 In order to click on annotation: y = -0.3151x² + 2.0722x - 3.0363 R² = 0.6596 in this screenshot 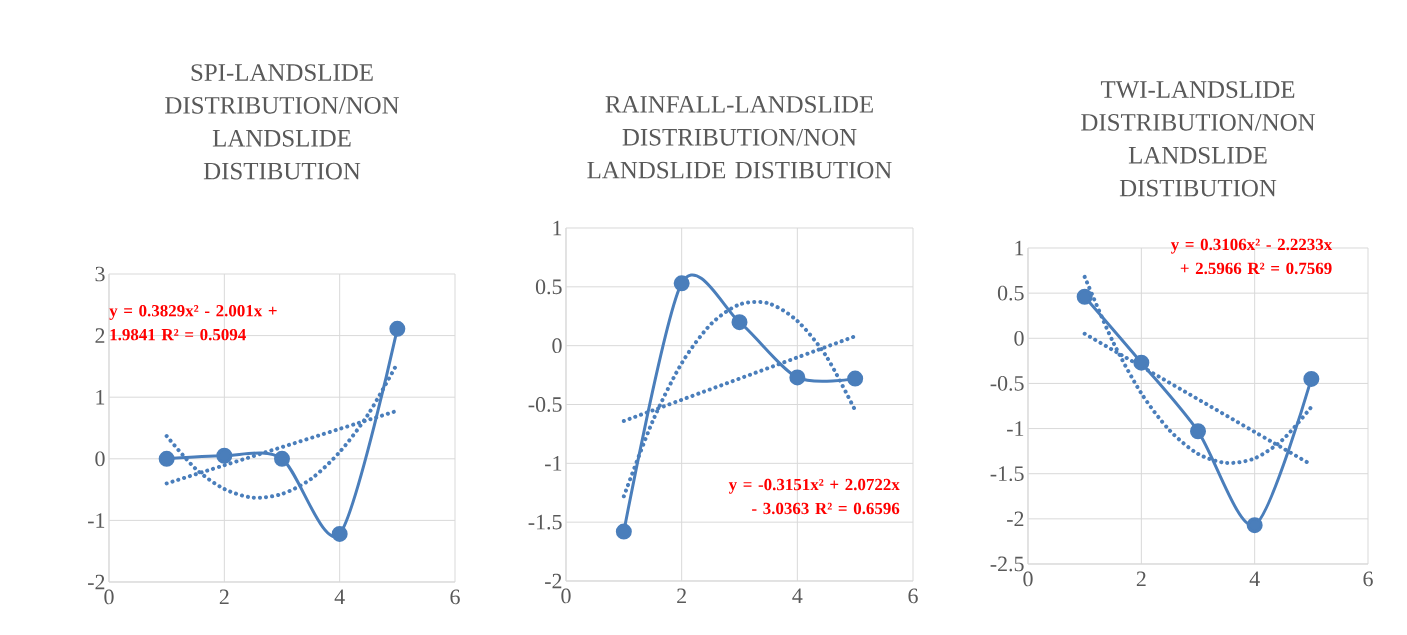, I will do `click(814, 496)`.